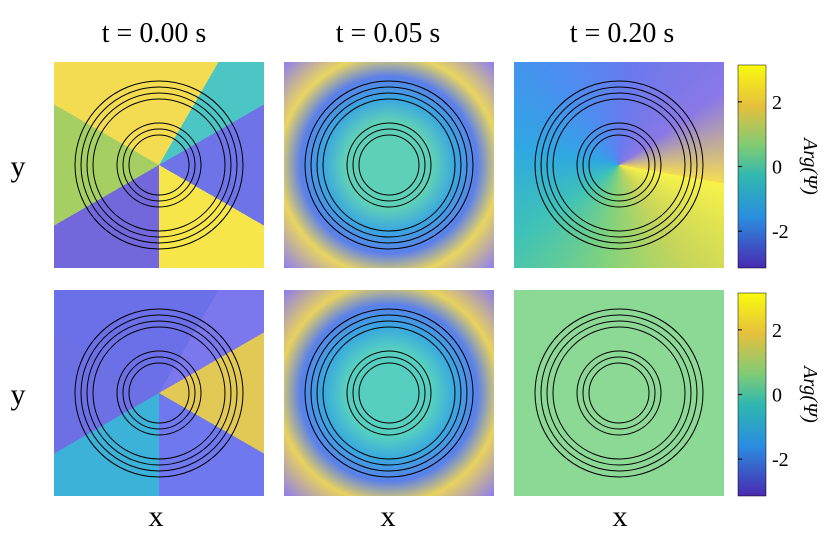  What do you see at coordinates (388, 33) in the screenshot?
I see `column-title: t = 0.05 s` at bounding box center [388, 33].